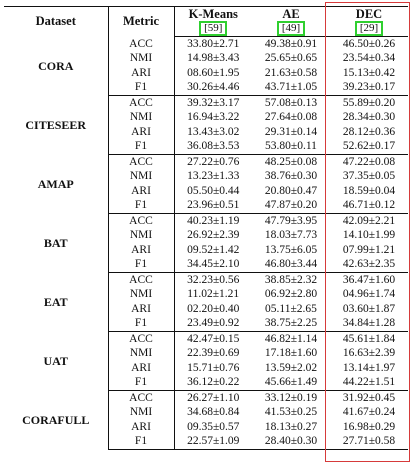 The image size is (419, 471). What do you see at coordinates (213, 88) in the screenshot?
I see `kmeans-value: 30.26±4.46` at bounding box center [213, 88].